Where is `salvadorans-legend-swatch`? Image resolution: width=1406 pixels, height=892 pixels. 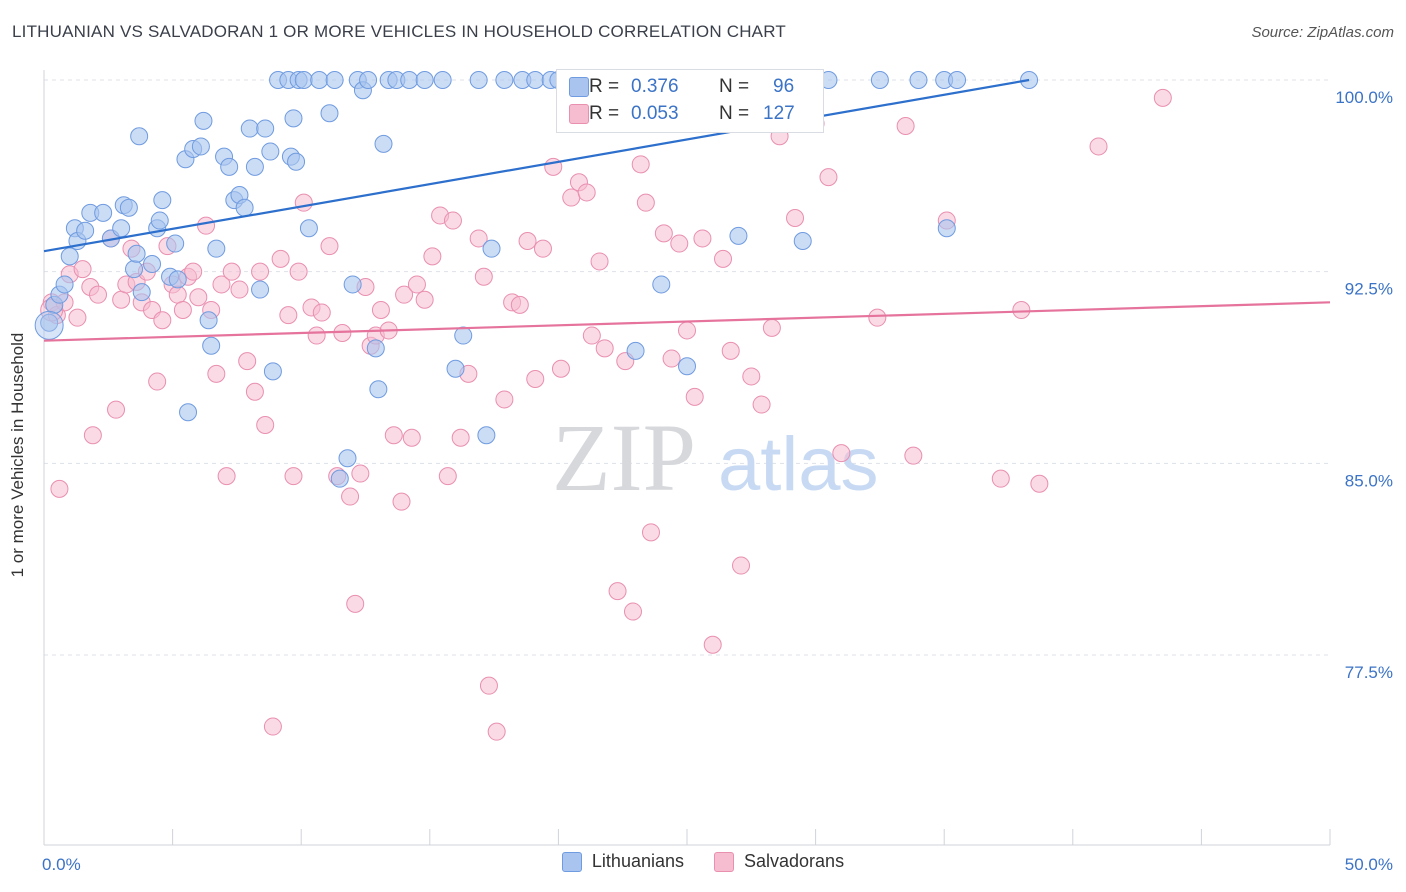
salvadorans-legend-swatch is located at coordinates (724, 861).